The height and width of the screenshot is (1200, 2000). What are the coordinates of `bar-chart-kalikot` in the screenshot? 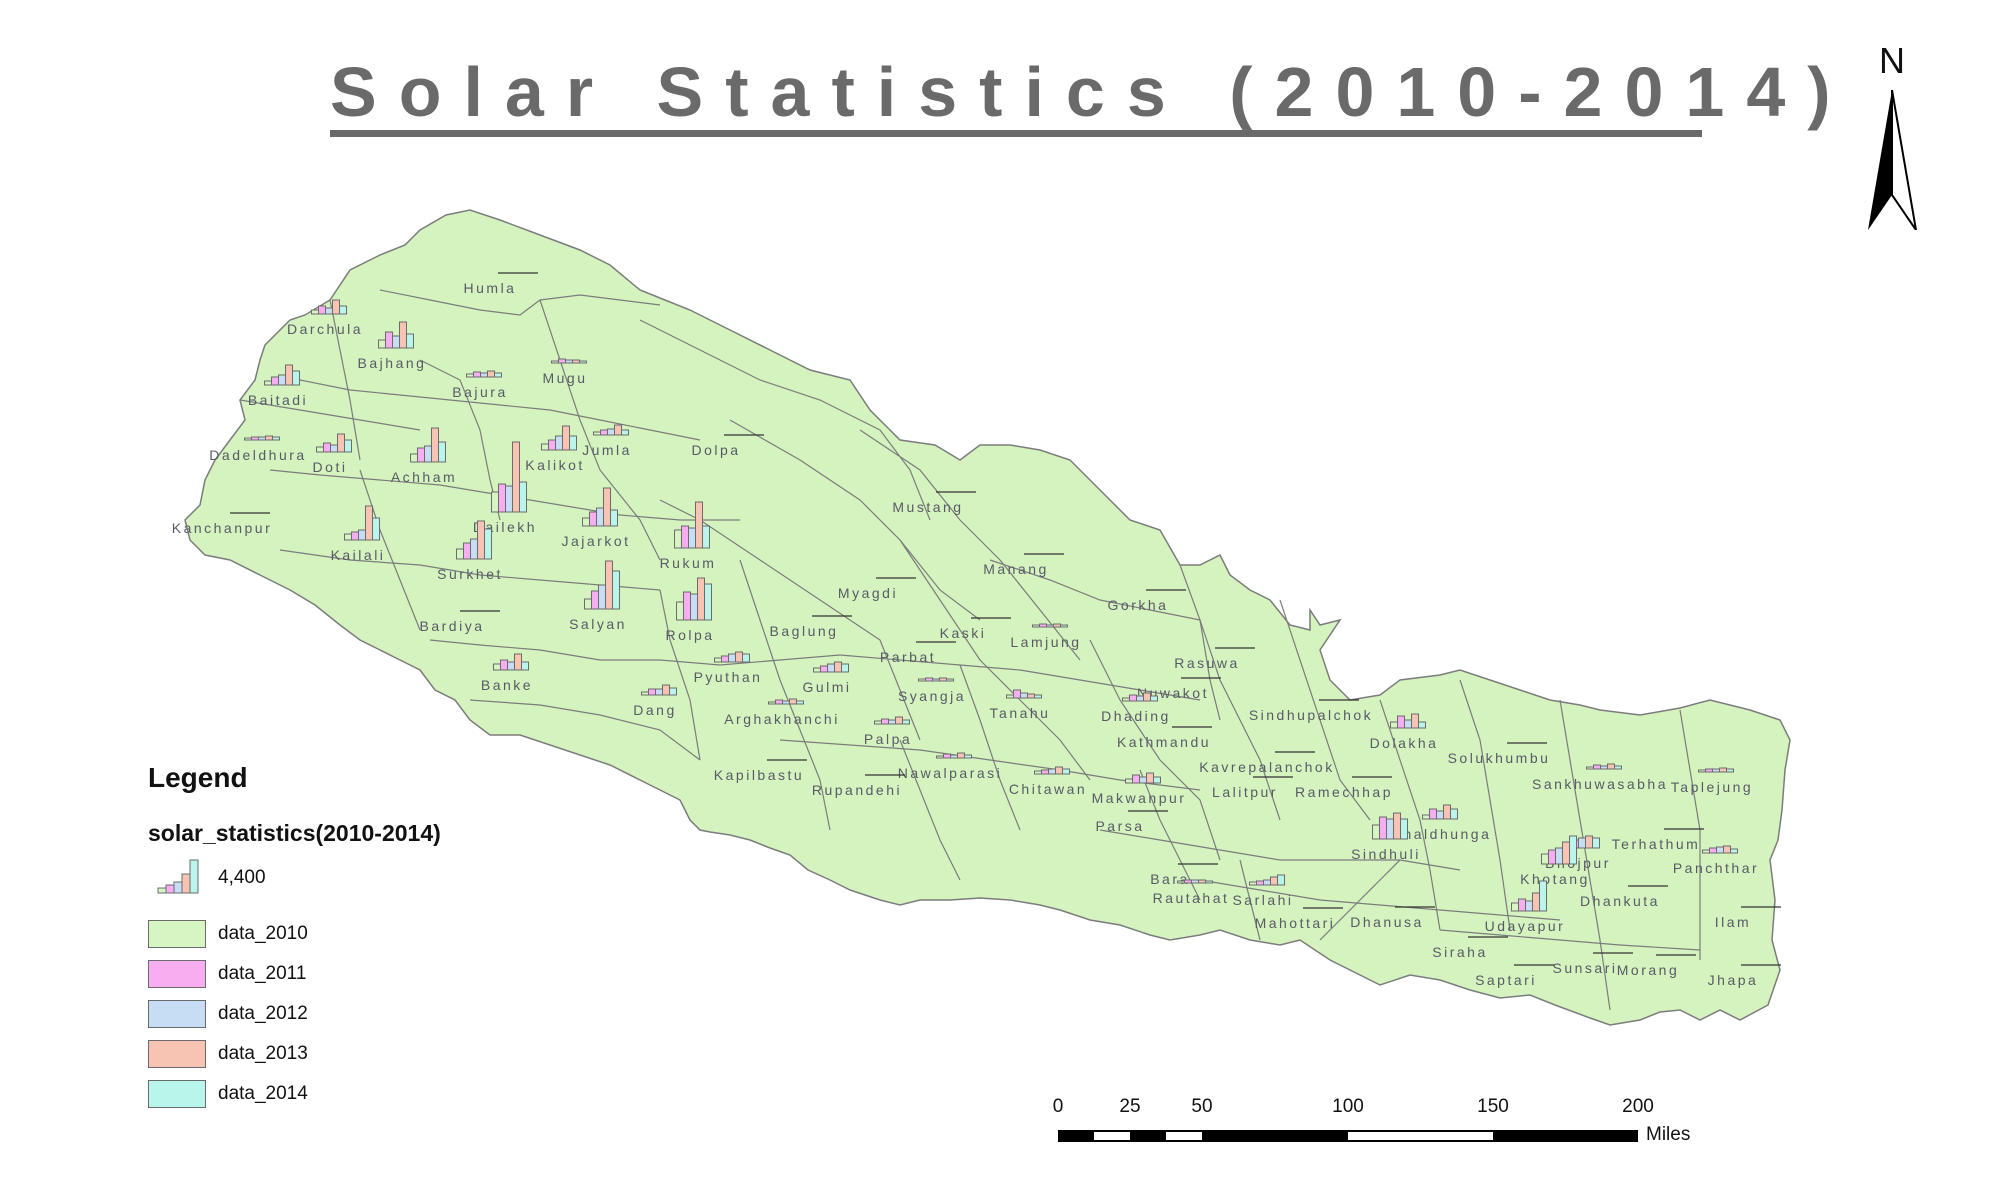 It's located at (559, 438).